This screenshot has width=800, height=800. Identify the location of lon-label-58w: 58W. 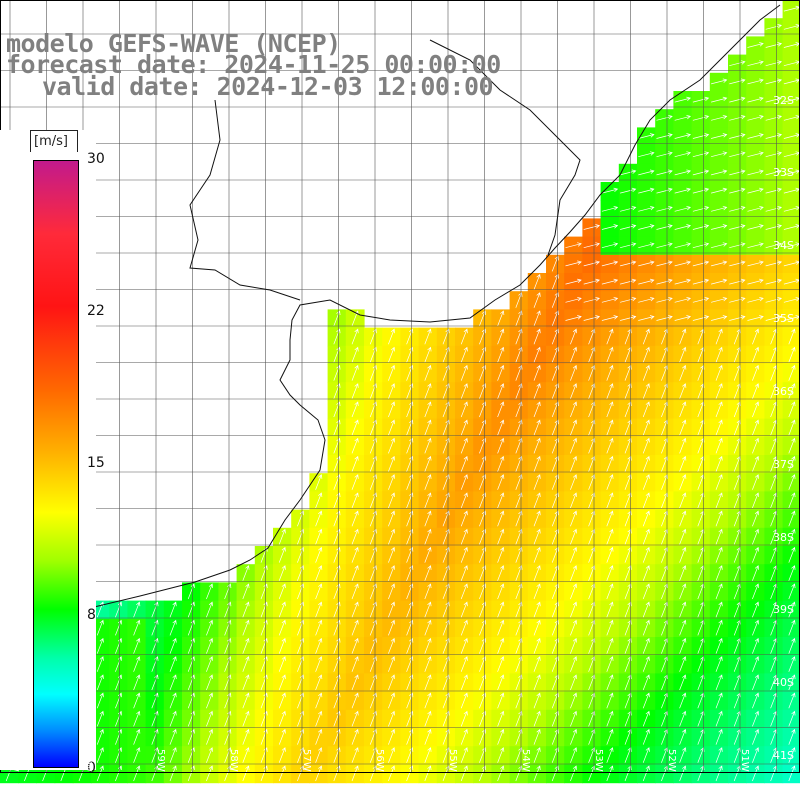
(233, 760).